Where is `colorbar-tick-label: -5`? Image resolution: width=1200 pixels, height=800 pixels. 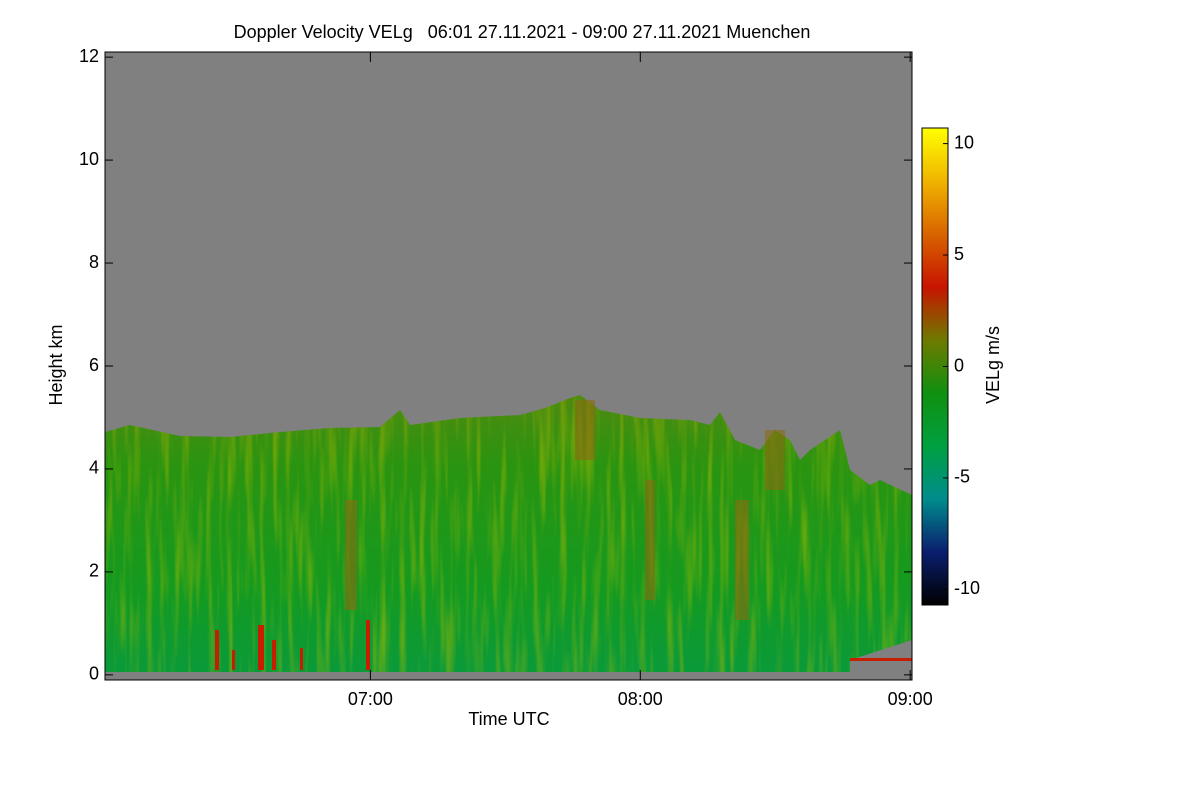
colorbar-tick-label: -5 is located at coordinates (962, 477).